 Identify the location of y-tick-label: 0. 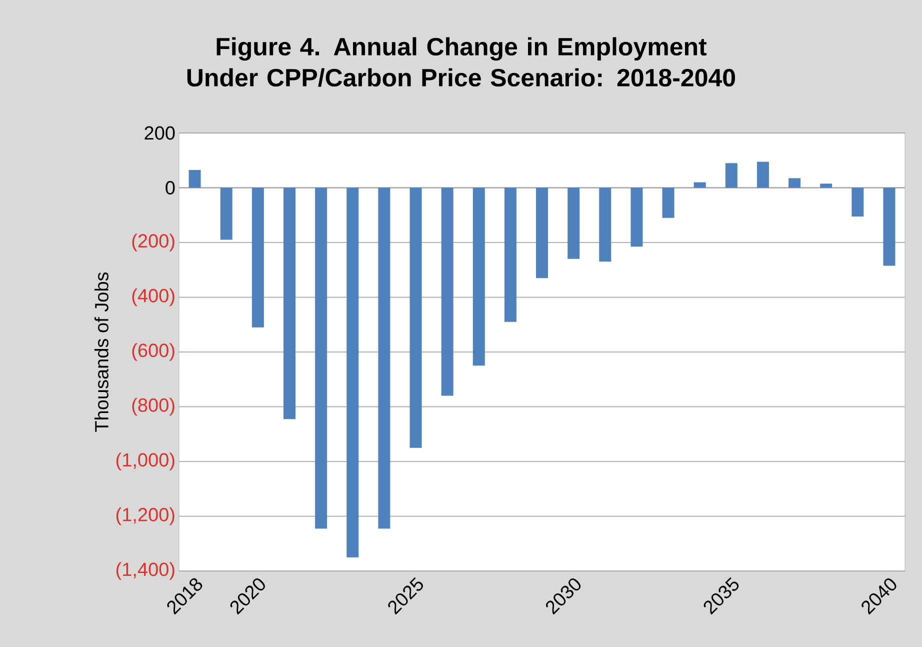
(170, 187).